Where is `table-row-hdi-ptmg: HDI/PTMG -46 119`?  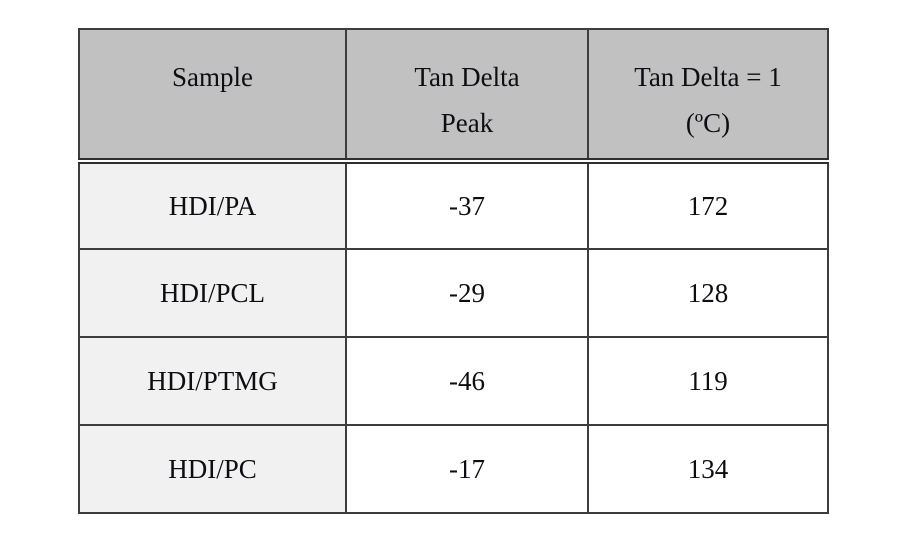
table-row-hdi-ptmg: HDI/PTMG -46 119 is located at coordinates (453, 381).